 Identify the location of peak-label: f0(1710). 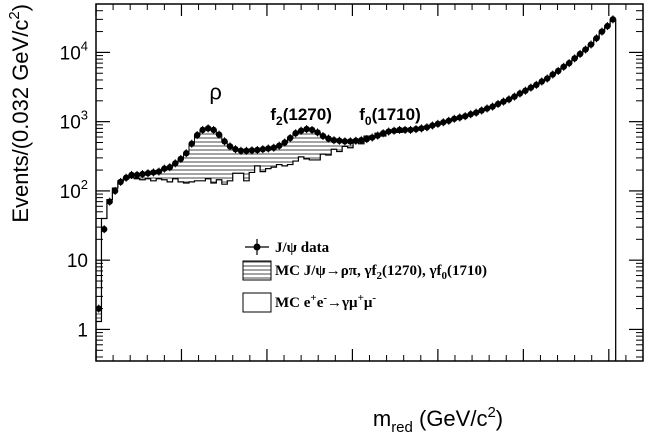
(390, 116).